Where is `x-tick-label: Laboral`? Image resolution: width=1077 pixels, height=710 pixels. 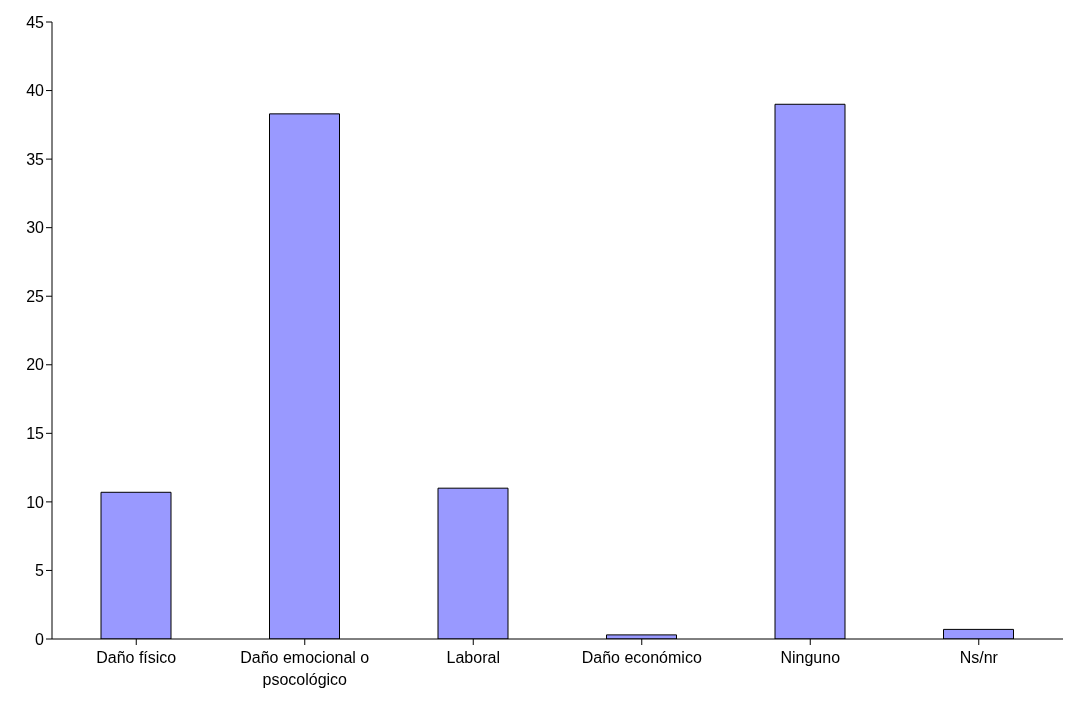
x-tick-label: Laboral is located at coordinates (473, 657).